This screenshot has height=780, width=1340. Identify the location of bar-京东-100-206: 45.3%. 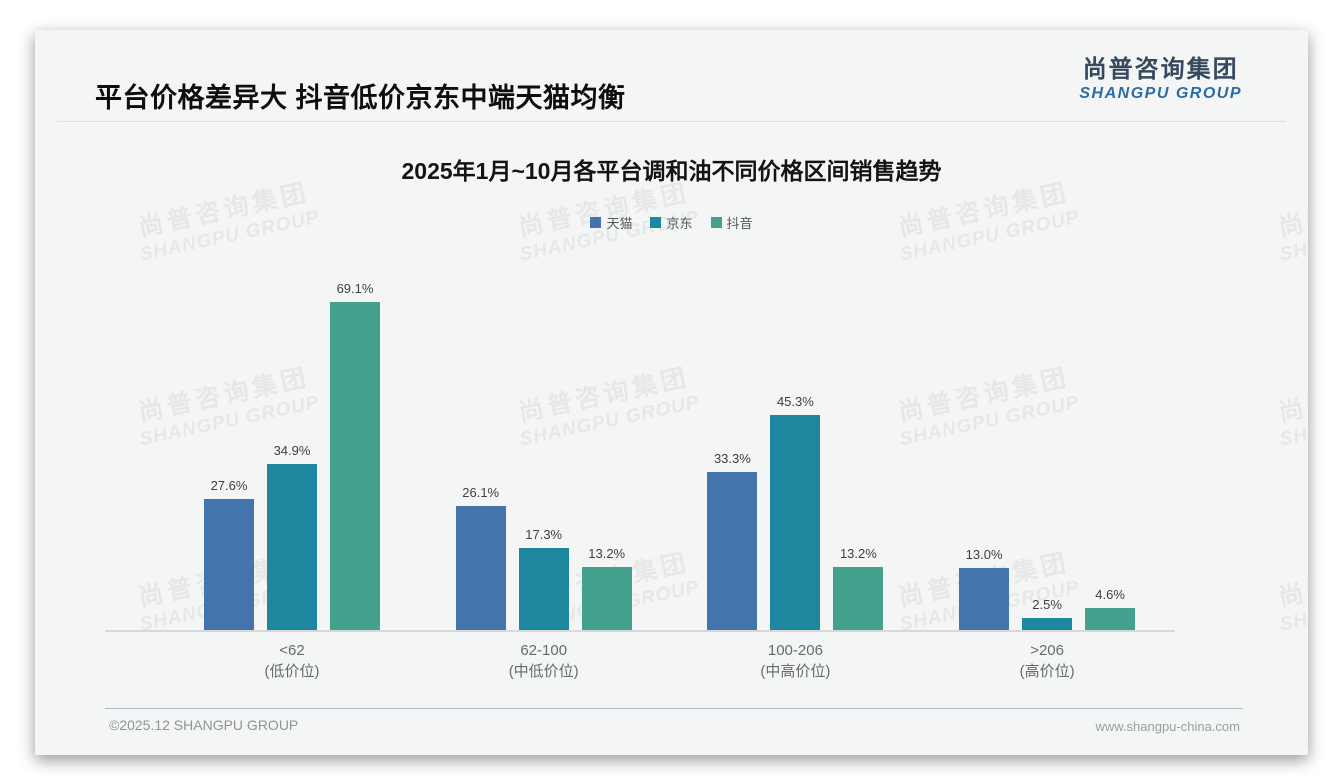
(795, 512).